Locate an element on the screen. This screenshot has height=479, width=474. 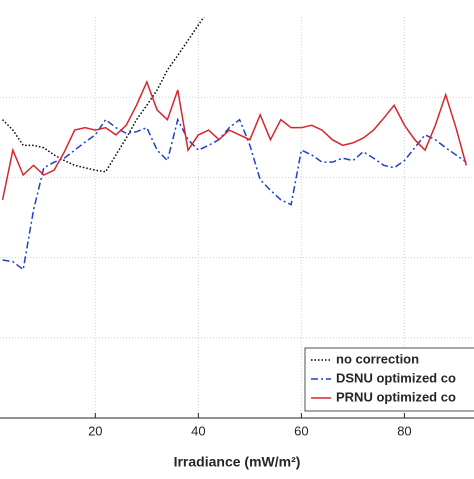
x-axis-label: Irradiance (mW/m²) is located at coordinates (237, 462).